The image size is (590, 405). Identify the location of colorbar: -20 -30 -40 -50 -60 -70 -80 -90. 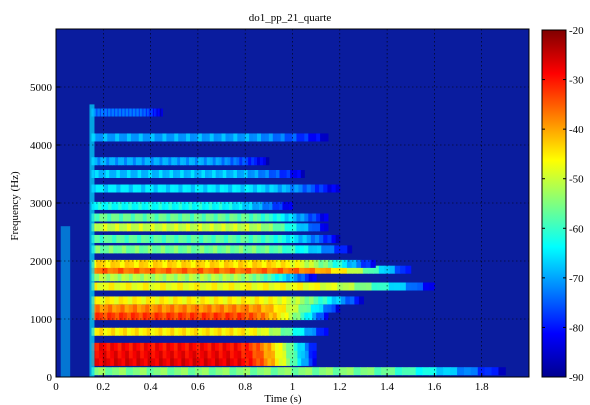
(562, 204).